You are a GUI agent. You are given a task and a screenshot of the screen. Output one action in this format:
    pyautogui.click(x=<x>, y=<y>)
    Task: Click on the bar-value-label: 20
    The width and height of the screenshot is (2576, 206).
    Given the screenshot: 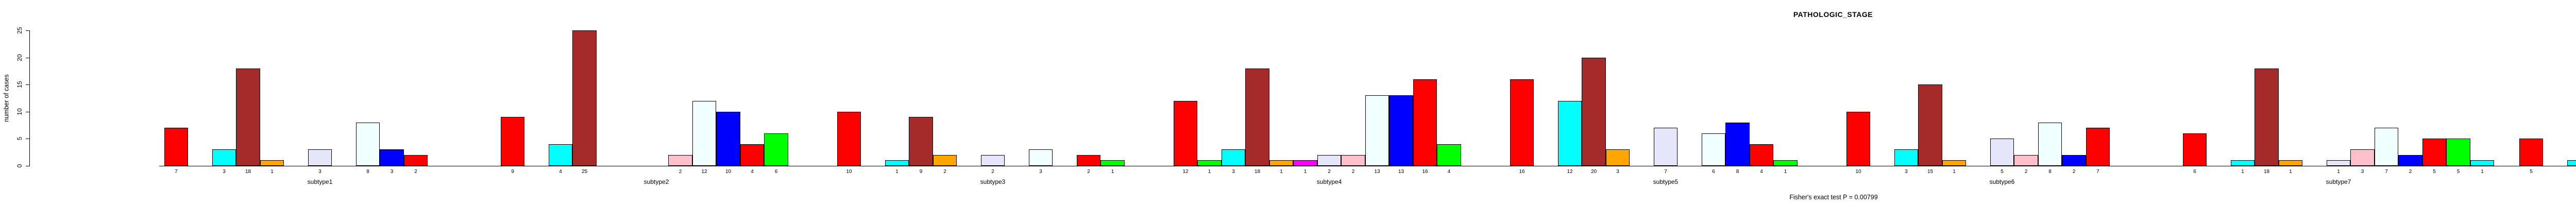 What is the action you would take?
    pyautogui.click(x=1593, y=172)
    